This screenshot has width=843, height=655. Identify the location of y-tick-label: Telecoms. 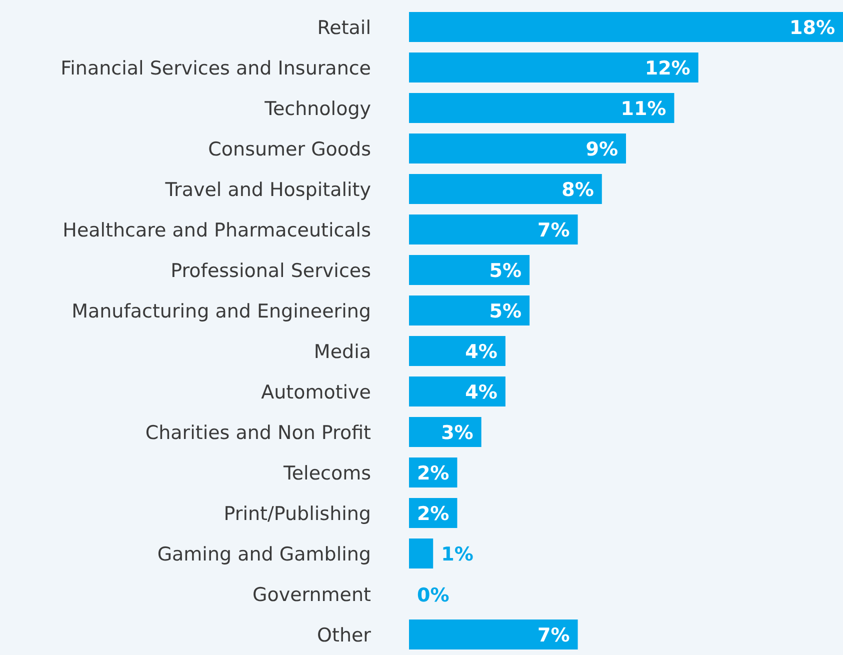
(326, 473).